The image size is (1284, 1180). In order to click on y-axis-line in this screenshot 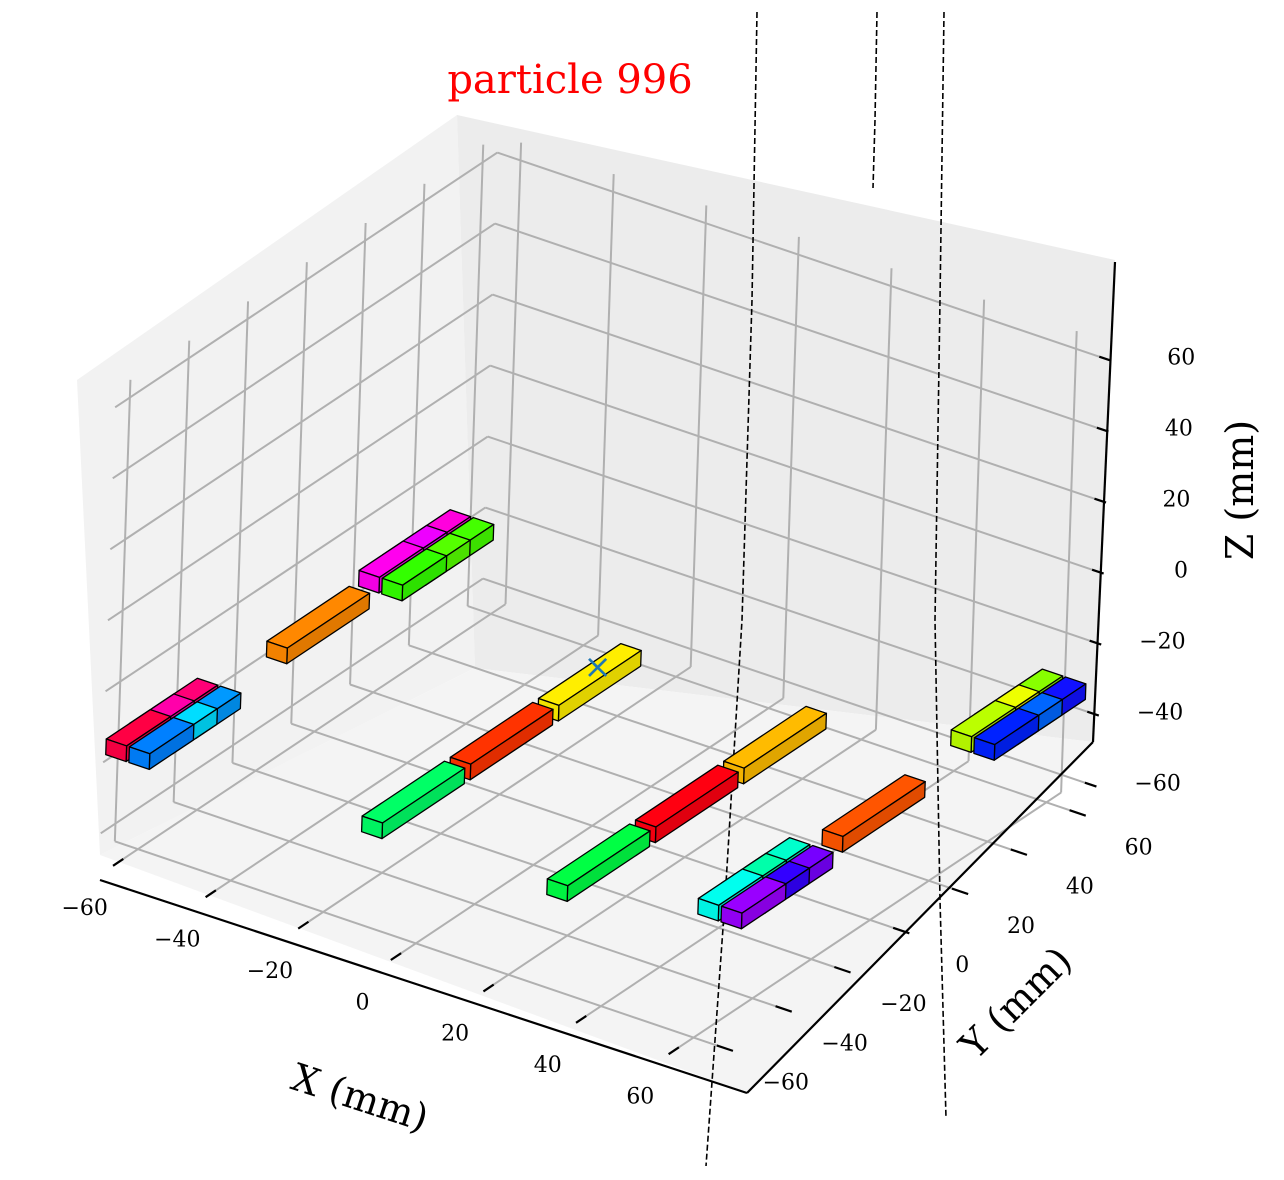, I will do `click(920, 917)`.